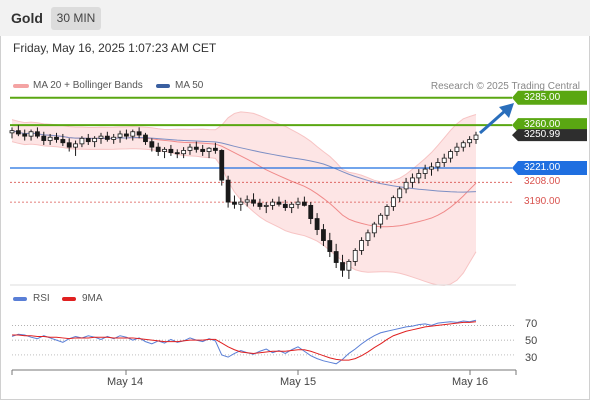 This screenshot has width=590, height=400. Describe the element at coordinates (20, 299) in the screenshot. I see `rsi-legend-swatch` at that location.